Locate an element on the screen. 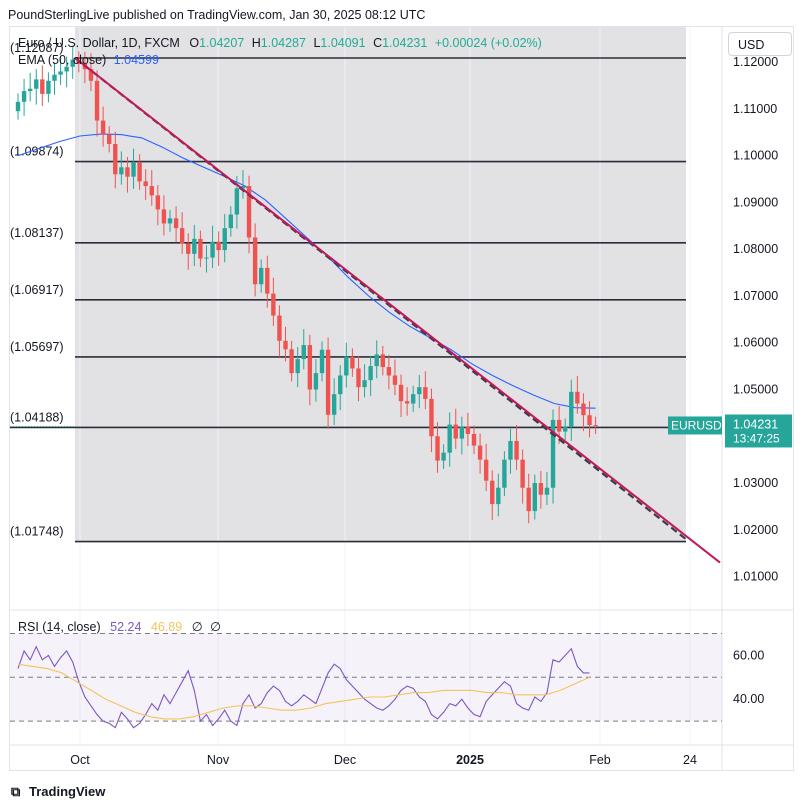 The image size is (806, 809). tradingview-footer: ⧉ TradingView is located at coordinates (58, 792).